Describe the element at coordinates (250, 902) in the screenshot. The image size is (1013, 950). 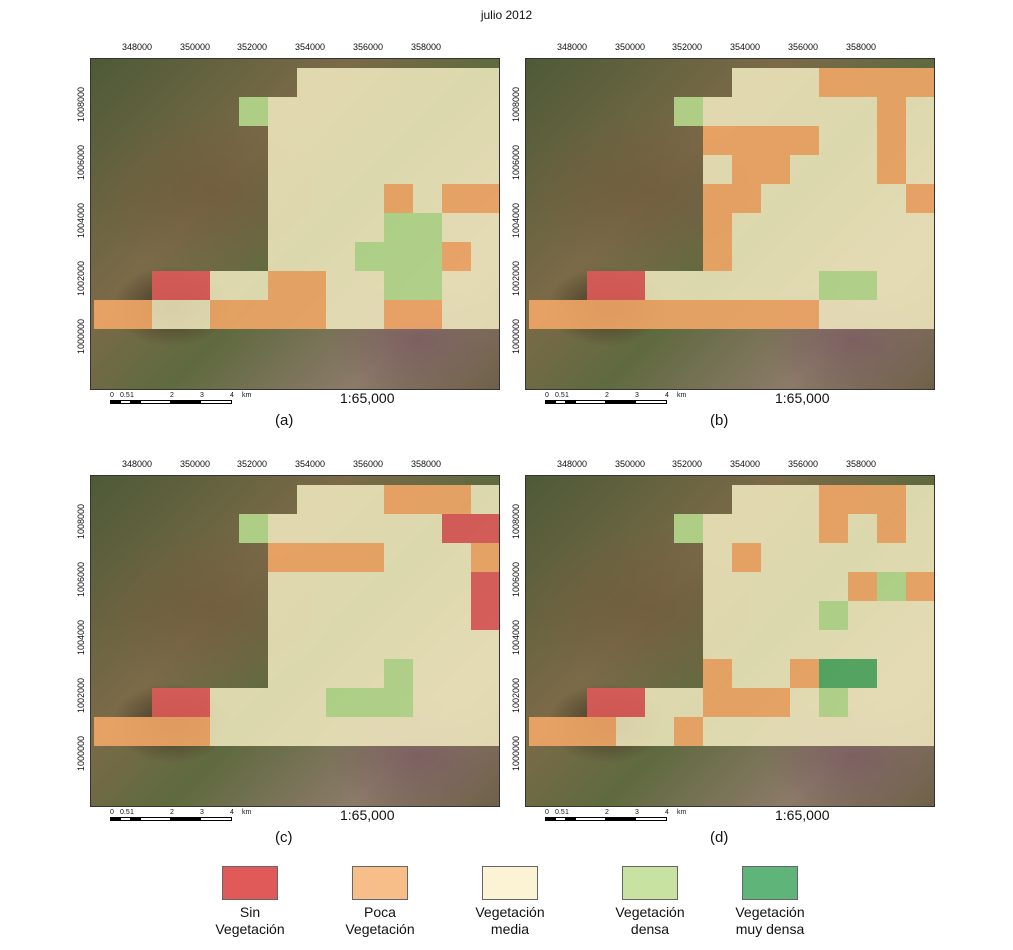
I see `legend-item: Sin Vegetación` at that location.